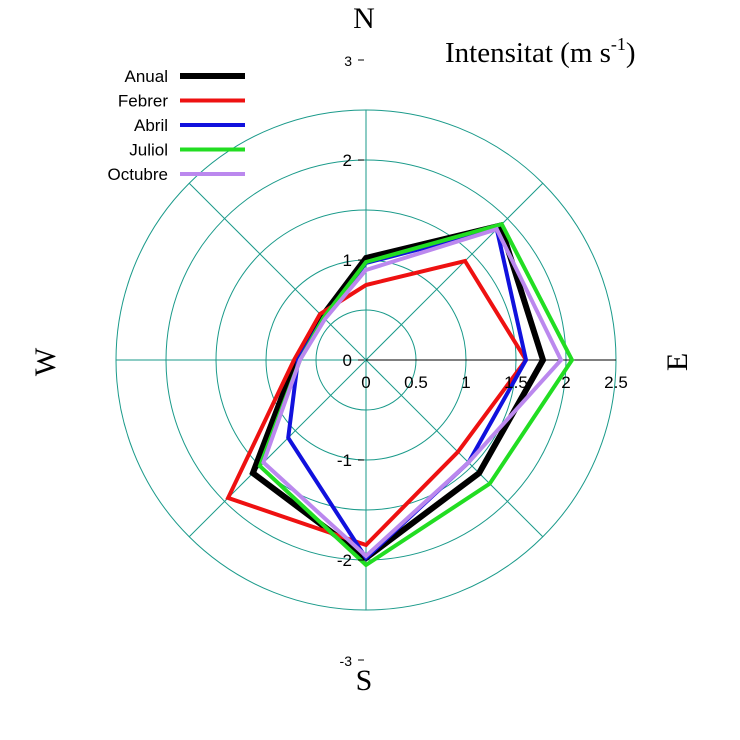 This screenshot has height=740, width=740. I want to click on legend: Anual Febrer Abril Juliol Octubre, so click(176, 125).